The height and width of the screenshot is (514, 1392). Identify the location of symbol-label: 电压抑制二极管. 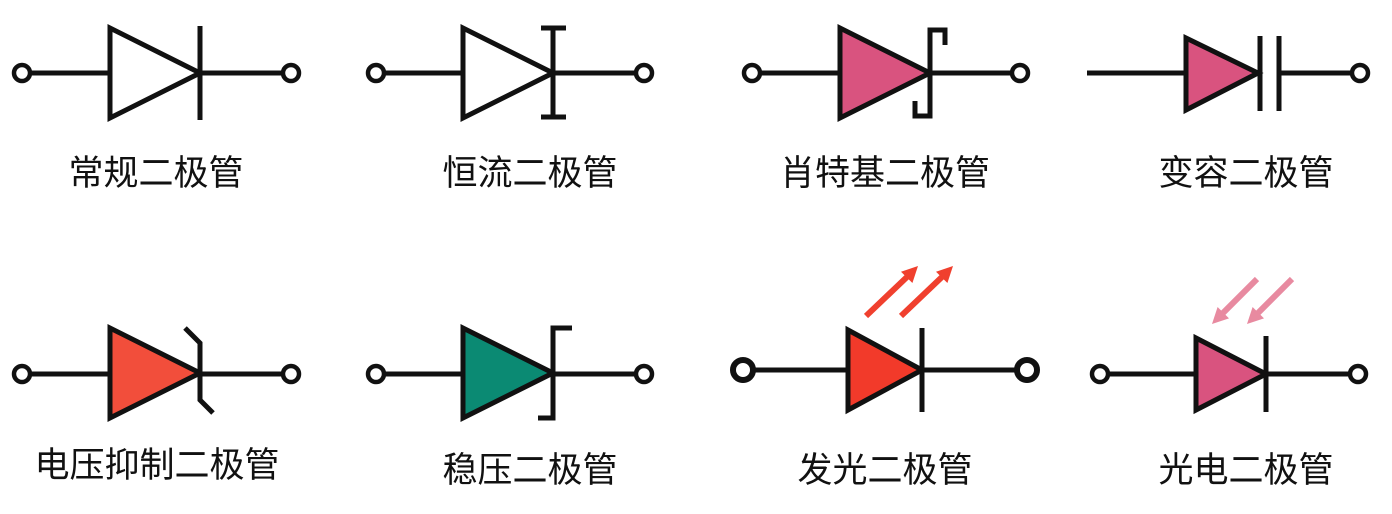
(156, 466).